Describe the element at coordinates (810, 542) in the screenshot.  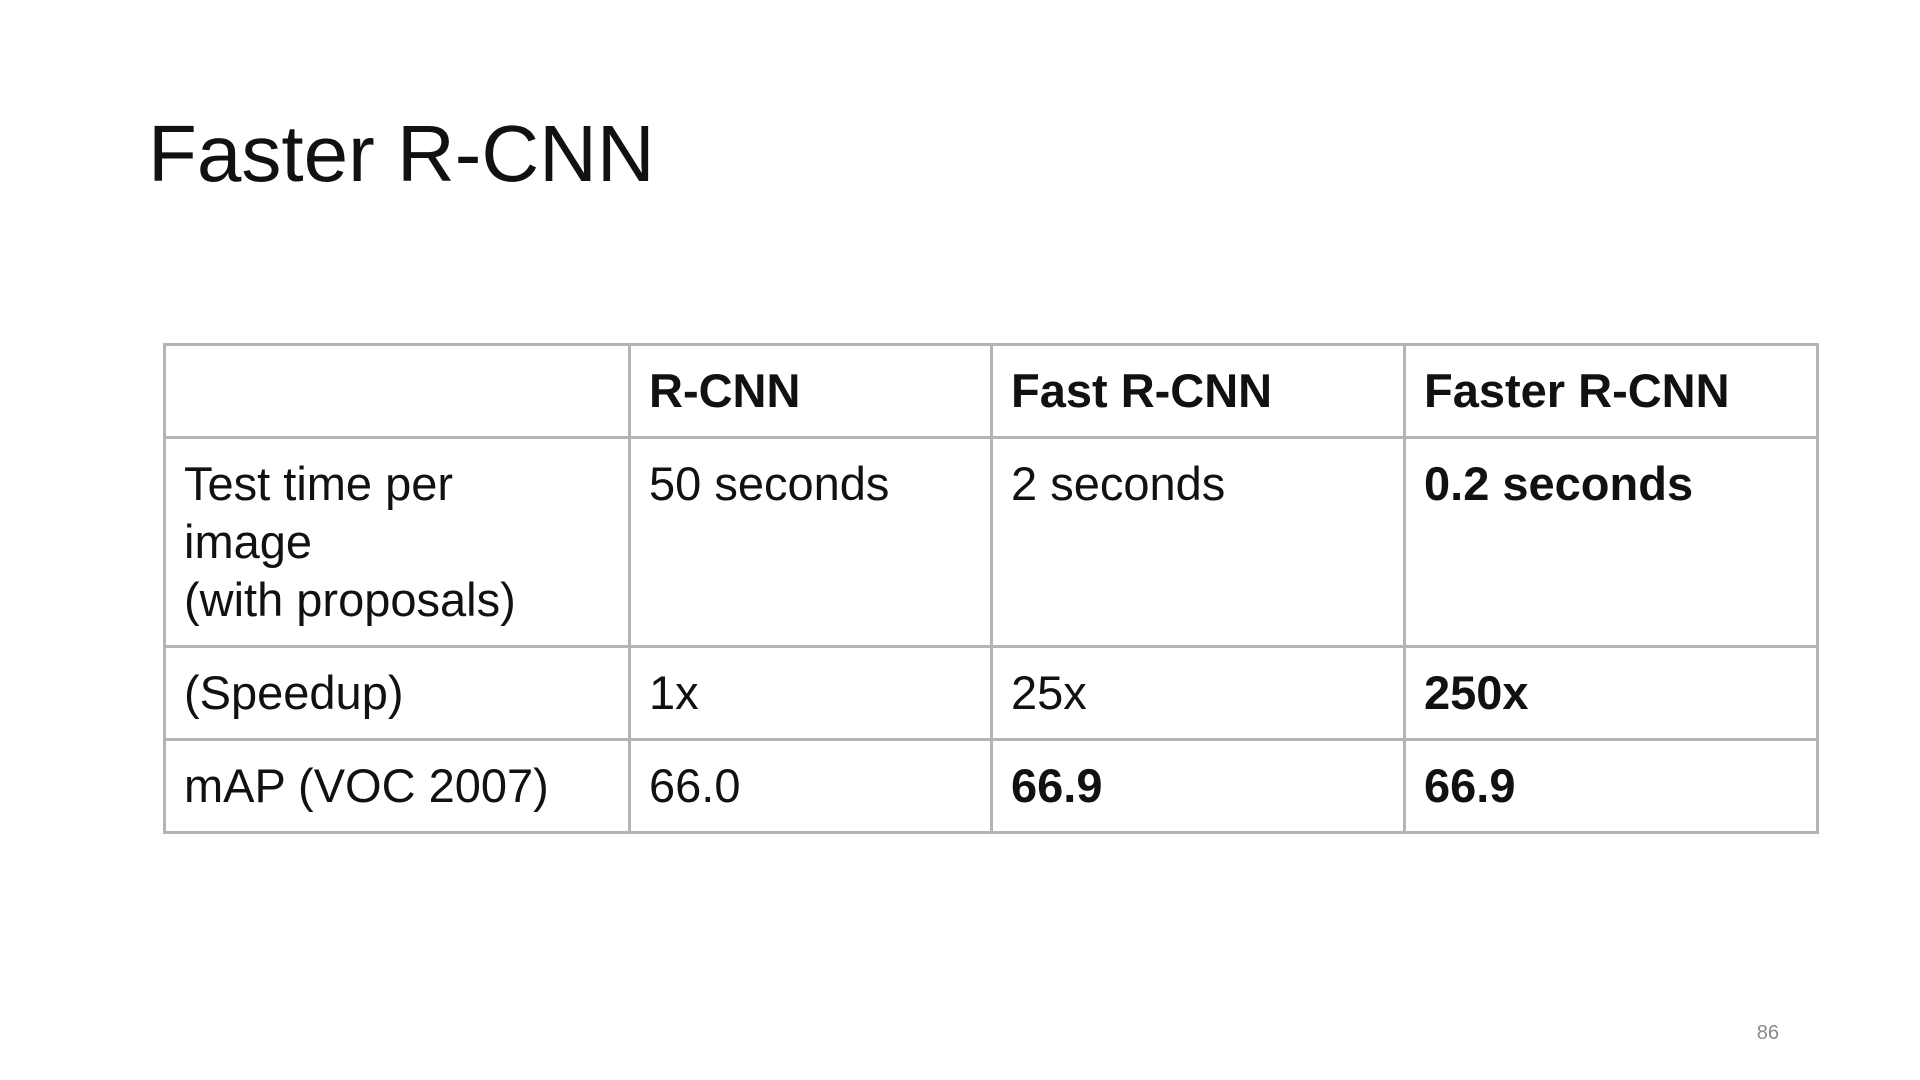
I see `cell-test-time-rcnn: 50 seconds` at that location.